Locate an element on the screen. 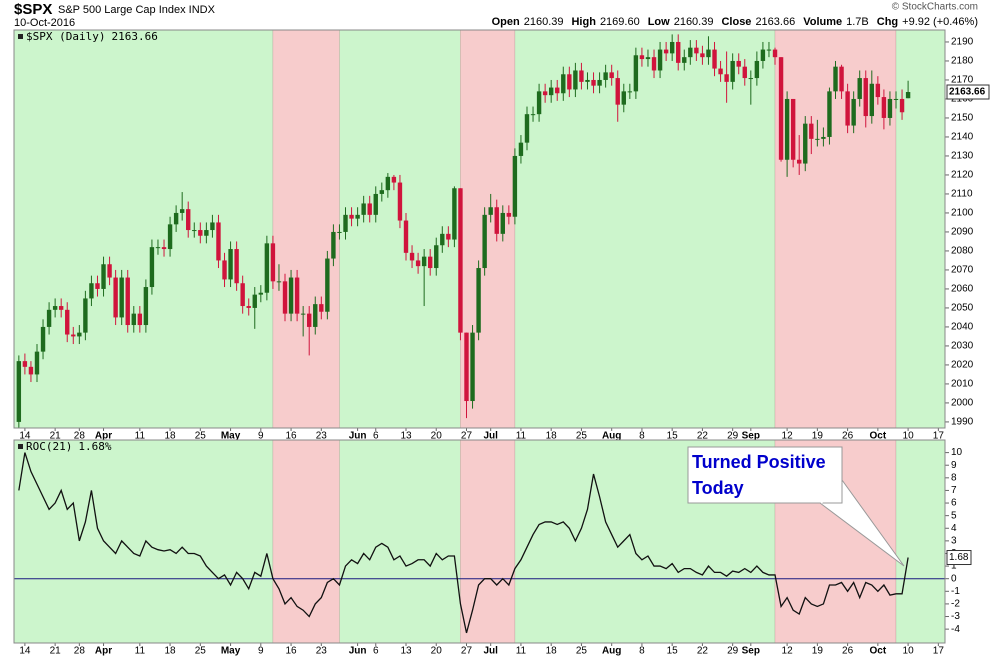  x-tick-label: Jul is located at coordinates (490, 651).